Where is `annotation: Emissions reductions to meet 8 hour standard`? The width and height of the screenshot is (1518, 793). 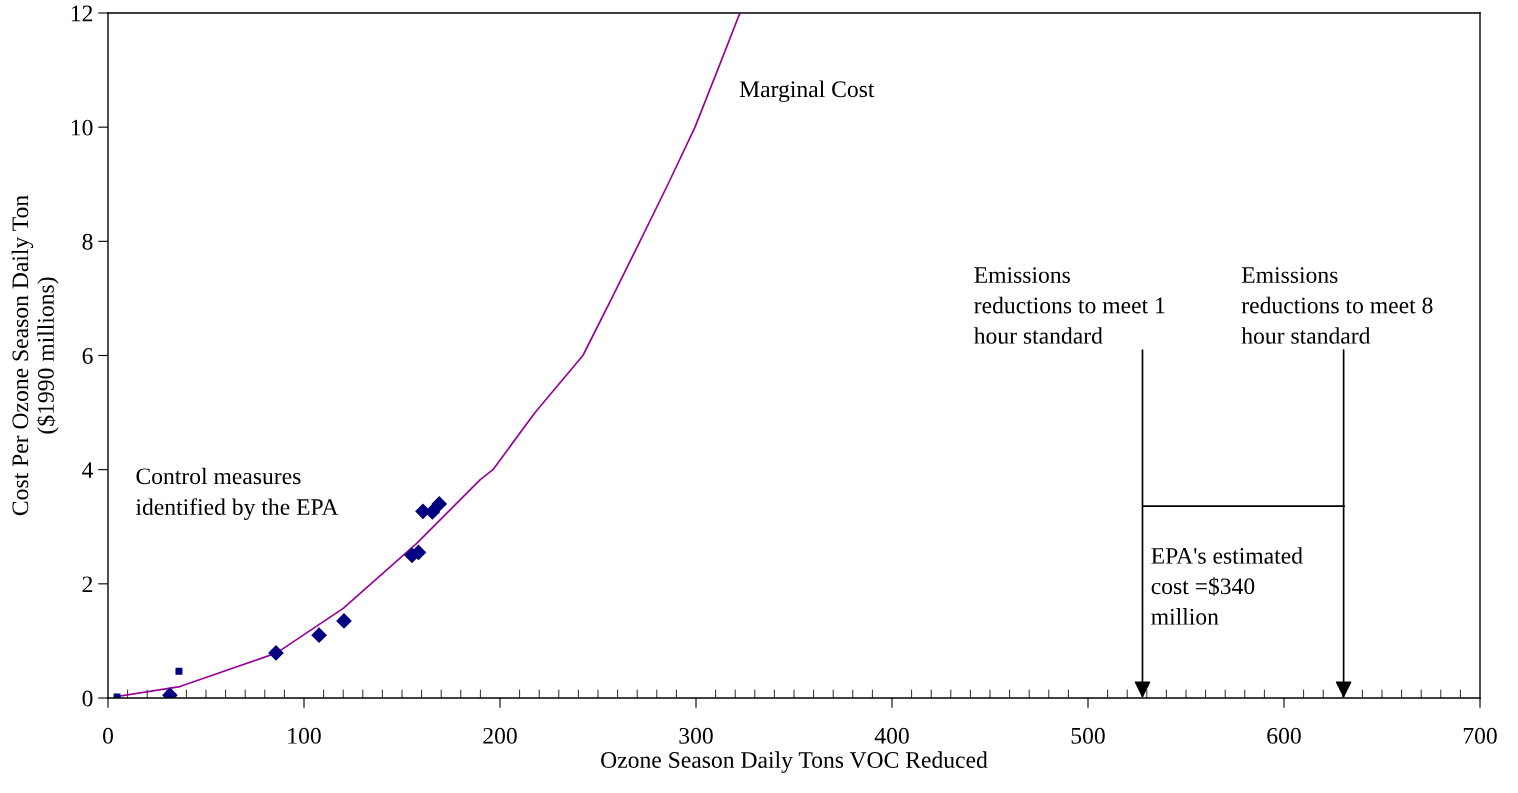 annotation: Emissions reductions to meet 8 hour standard is located at coordinates (1337, 305).